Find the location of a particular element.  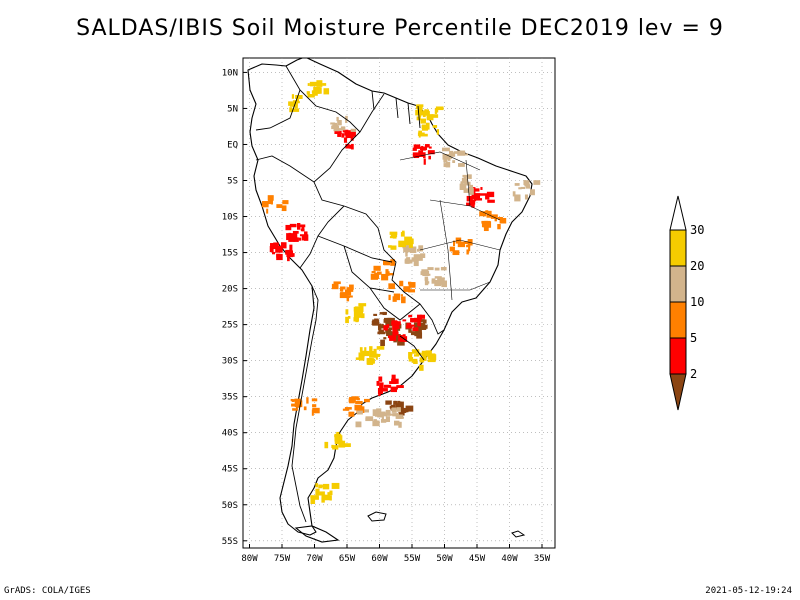

colorbar-segment is located at coordinates (678, 284).